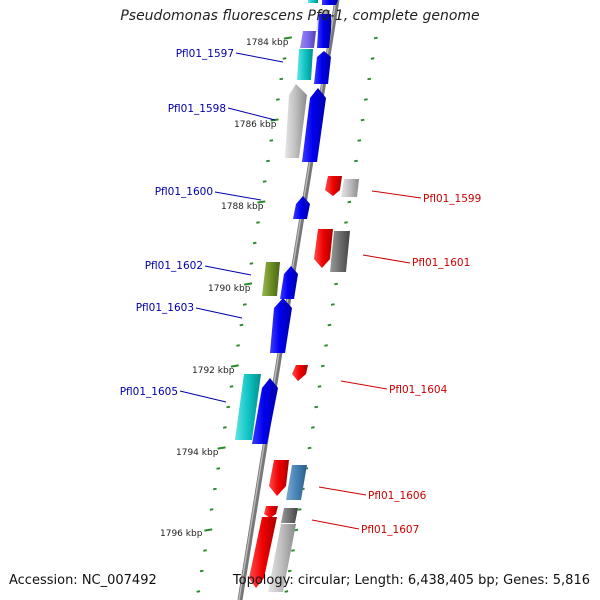  I want to click on gene-arrow-pfl01-1599-gray, so click(350, 188).